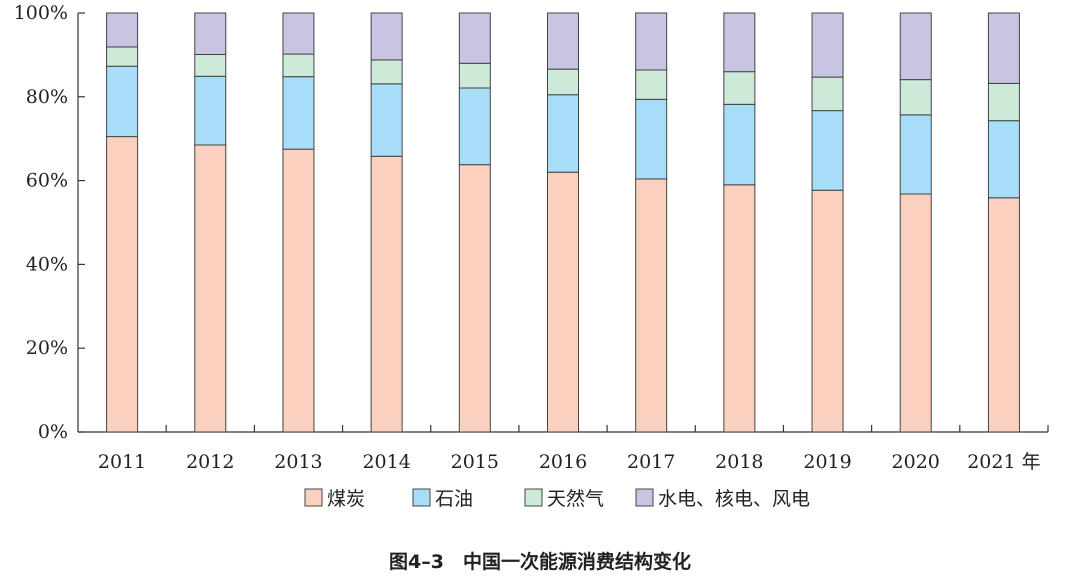 This screenshot has height=579, width=1080. I want to click on y-tick-label: 60%, so click(47, 181).